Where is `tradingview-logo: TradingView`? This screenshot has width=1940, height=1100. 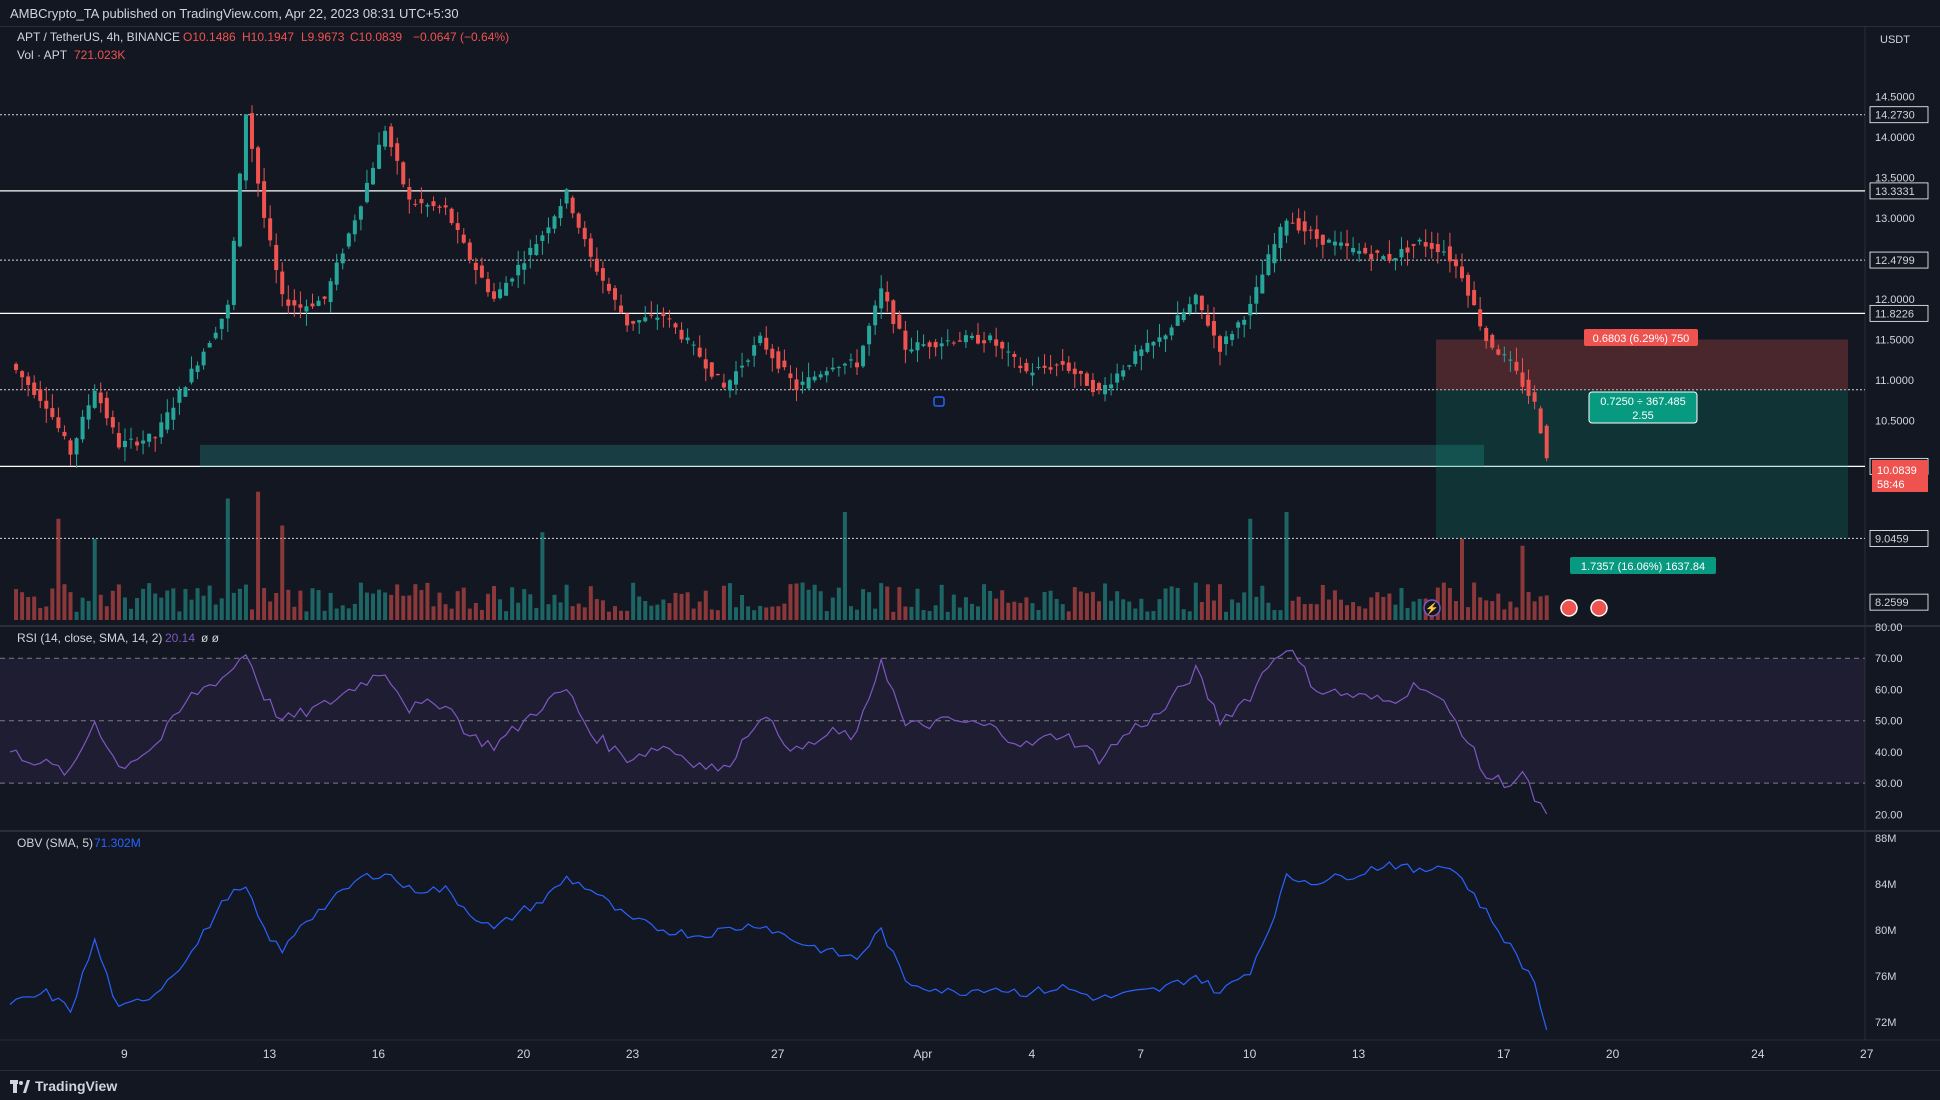 tradingview-logo: TradingView is located at coordinates (63, 1086).